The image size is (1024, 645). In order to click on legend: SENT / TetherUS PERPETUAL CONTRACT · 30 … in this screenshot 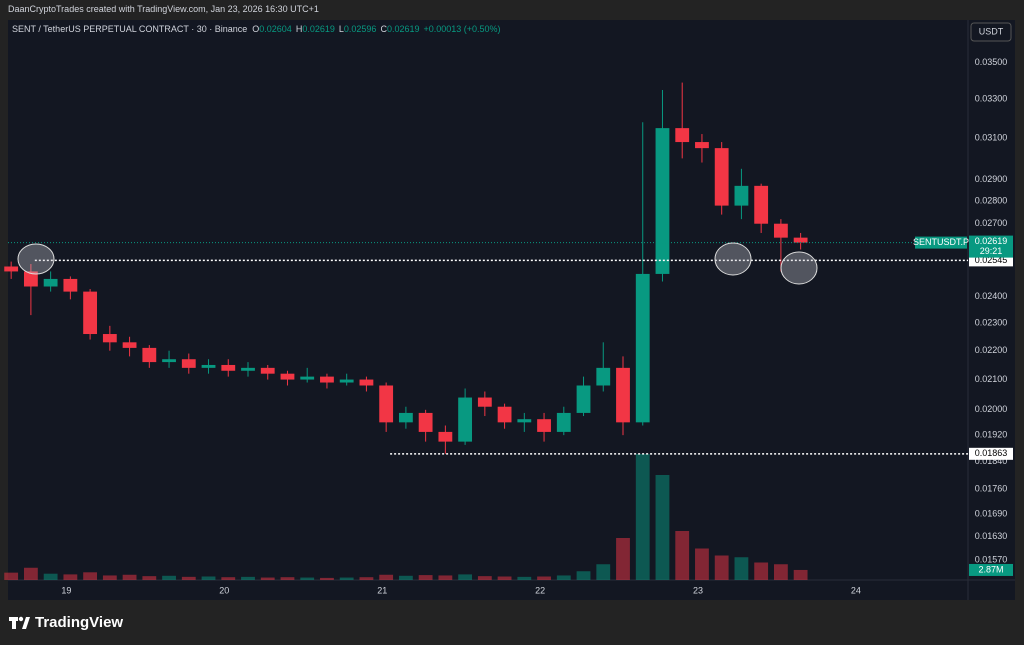, I will do `click(258, 29)`.